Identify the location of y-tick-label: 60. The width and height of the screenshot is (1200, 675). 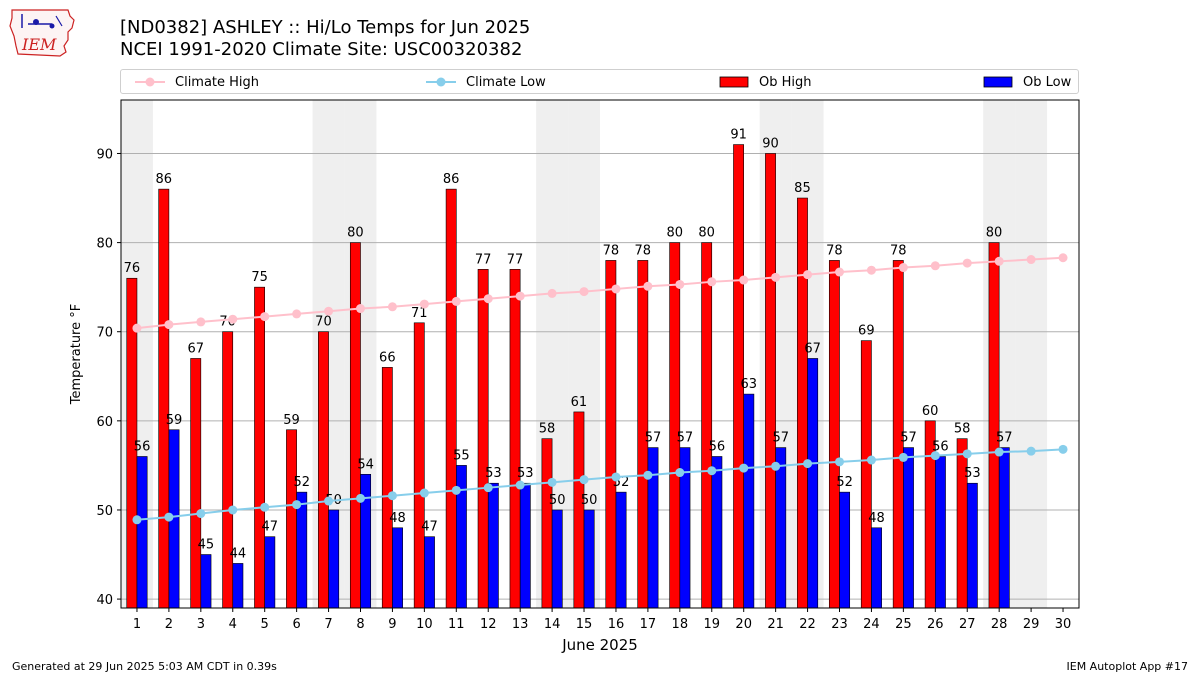
(104, 422).